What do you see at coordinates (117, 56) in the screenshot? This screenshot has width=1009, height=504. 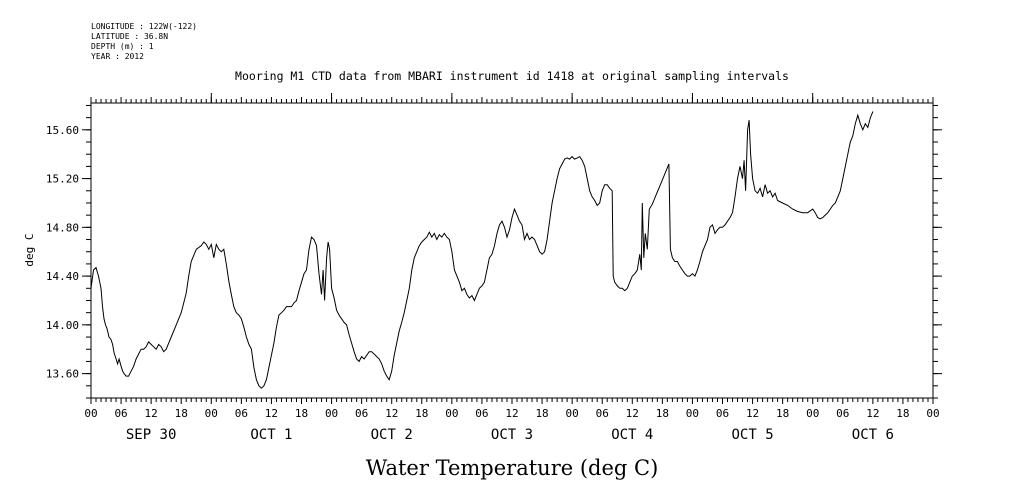 I see `year-label: YEAR : 2012` at bounding box center [117, 56].